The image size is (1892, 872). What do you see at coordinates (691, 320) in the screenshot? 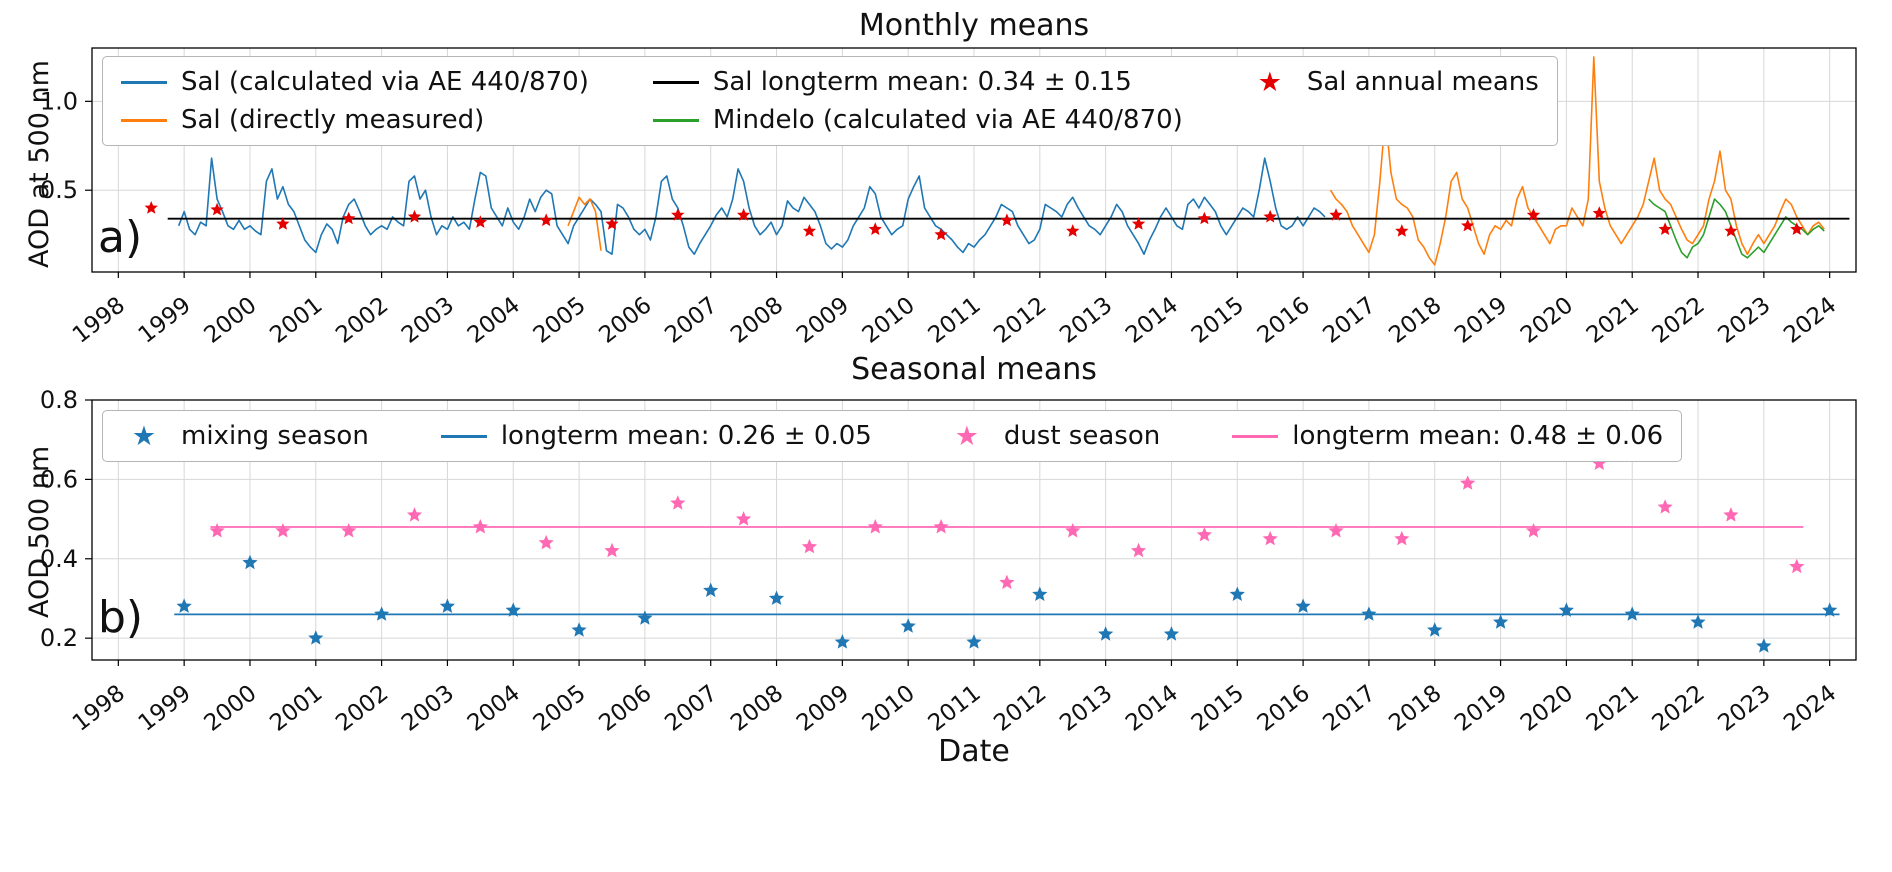
I see `x-tick-label: 2007` at bounding box center [691, 320].